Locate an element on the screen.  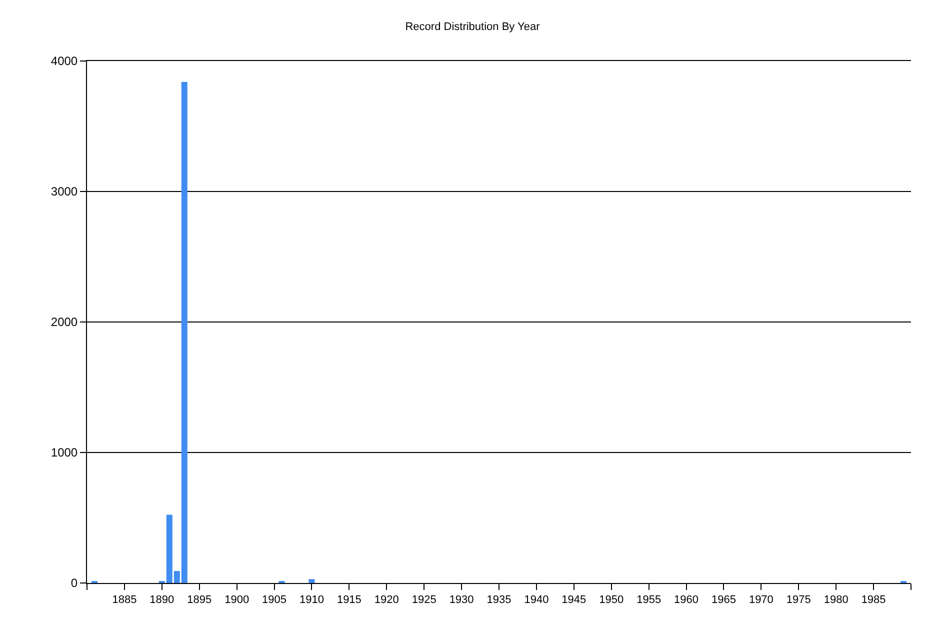
chart-title: Record Distribution By Year is located at coordinates (472, 26).